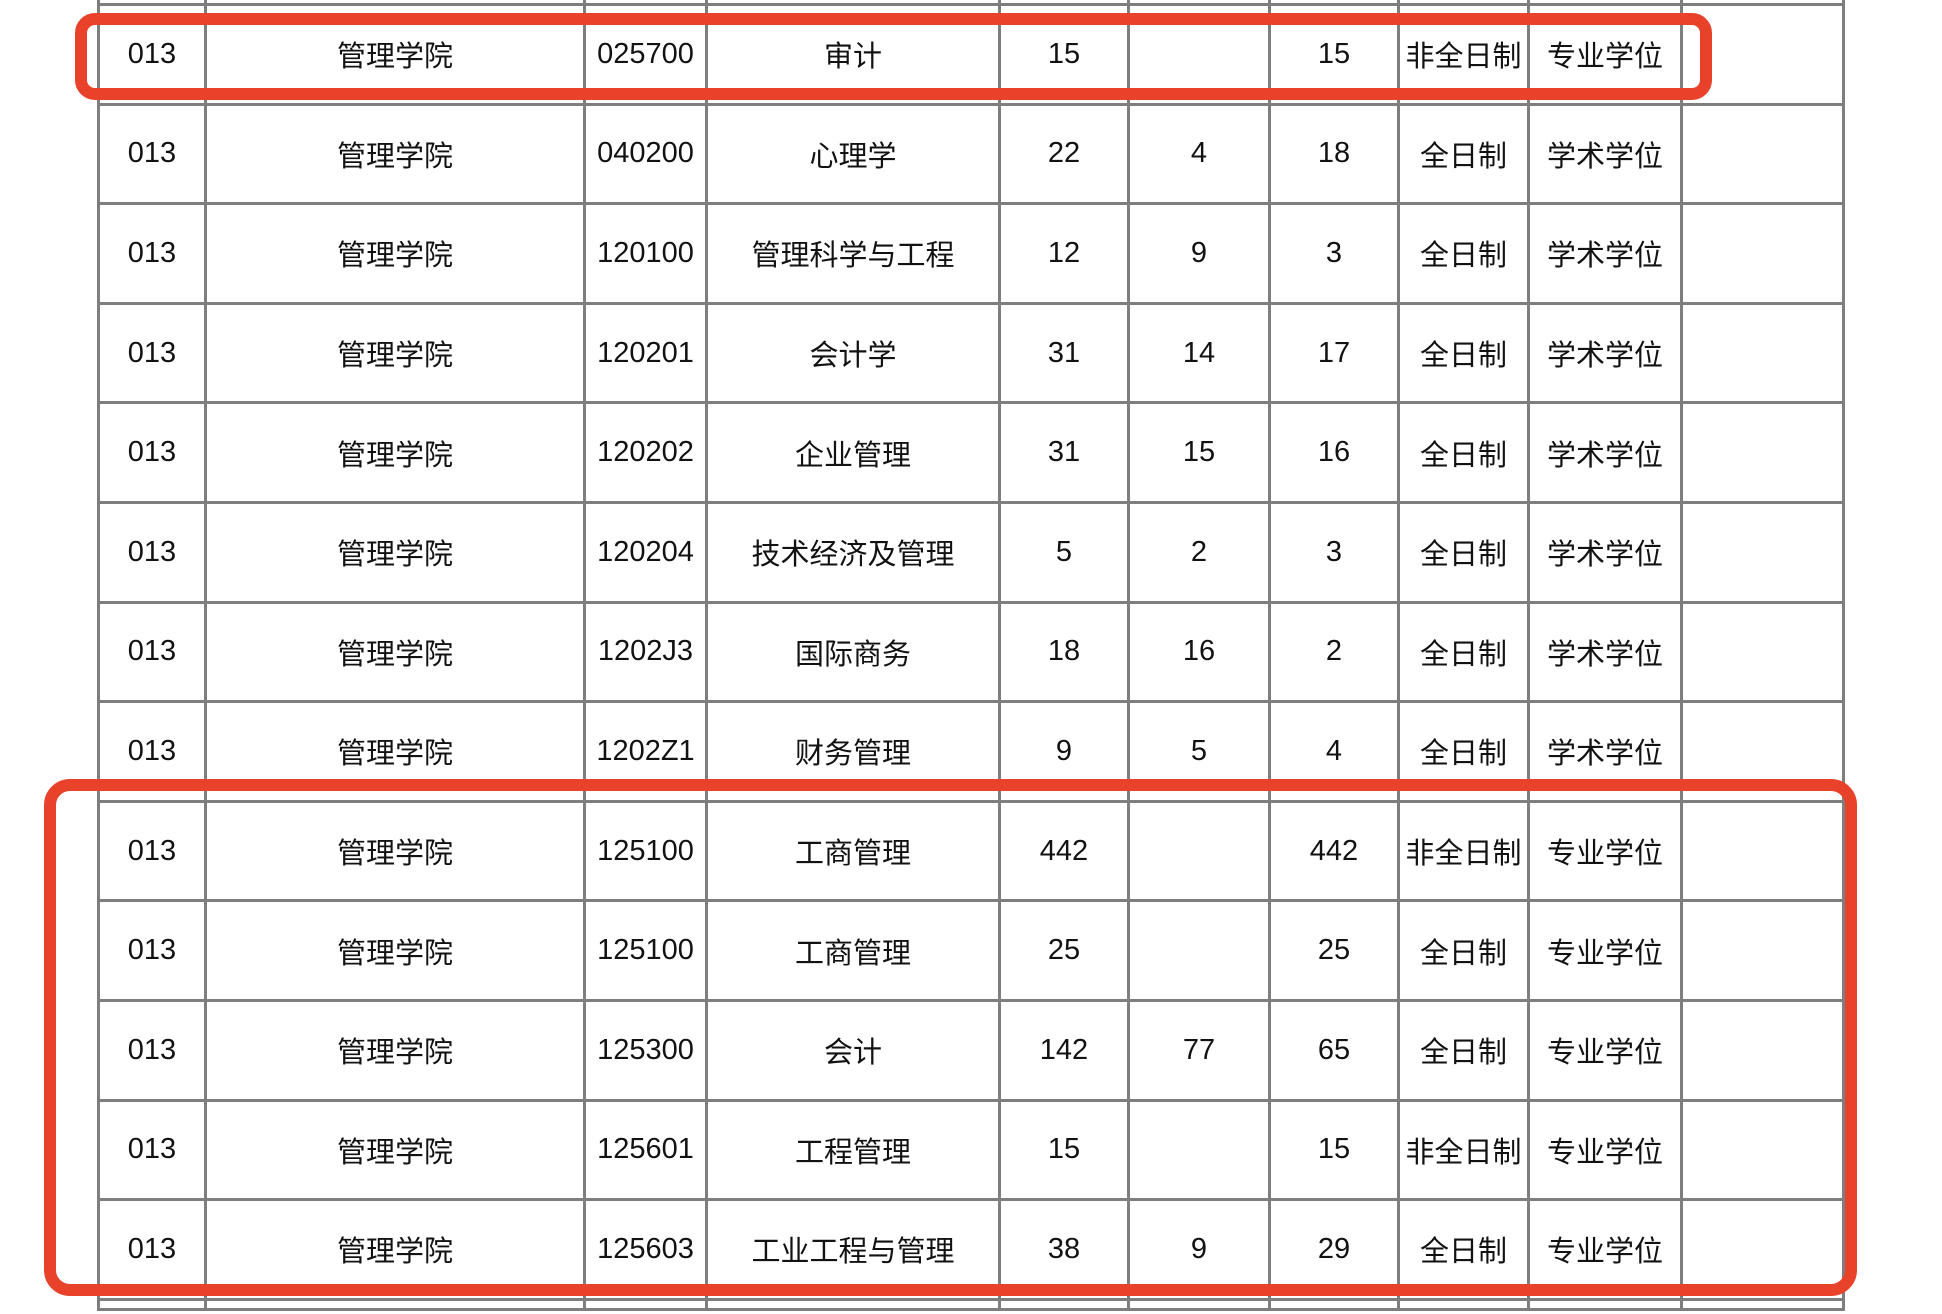 The image size is (1942, 1314). I want to click on table-cell: 2, so click(1334, 652).